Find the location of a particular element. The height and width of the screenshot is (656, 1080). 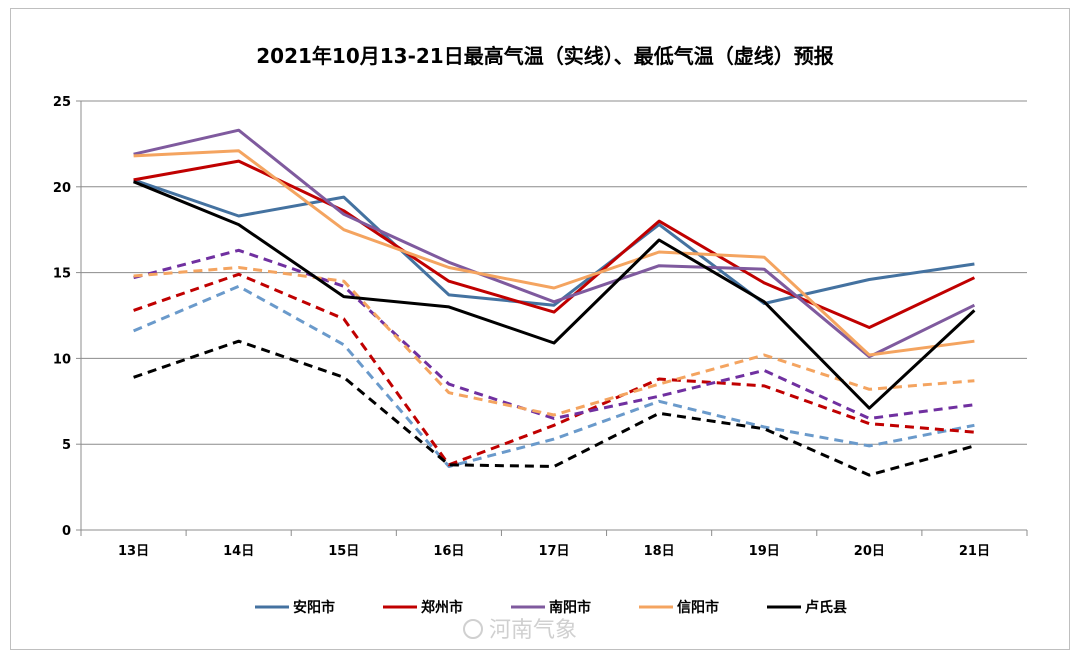

x-tick-label: 17日 is located at coordinates (553, 551).